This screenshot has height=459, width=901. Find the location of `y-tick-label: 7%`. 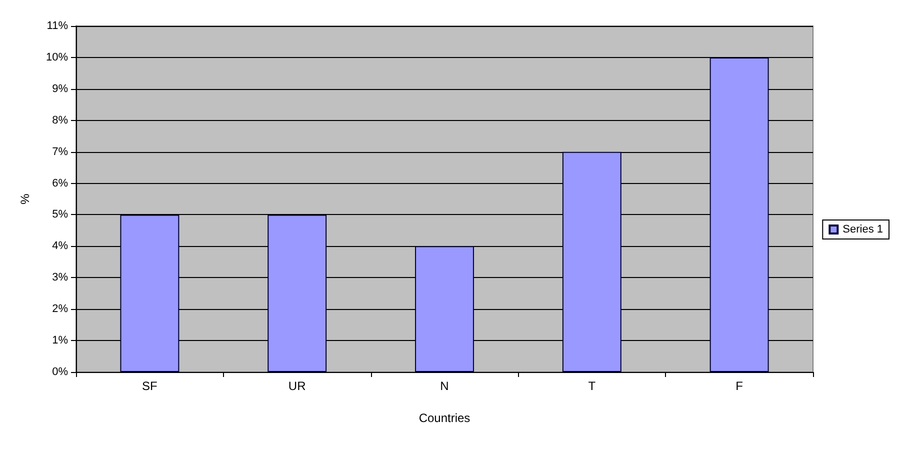

y-tick-label: 7% is located at coordinates (60, 152).